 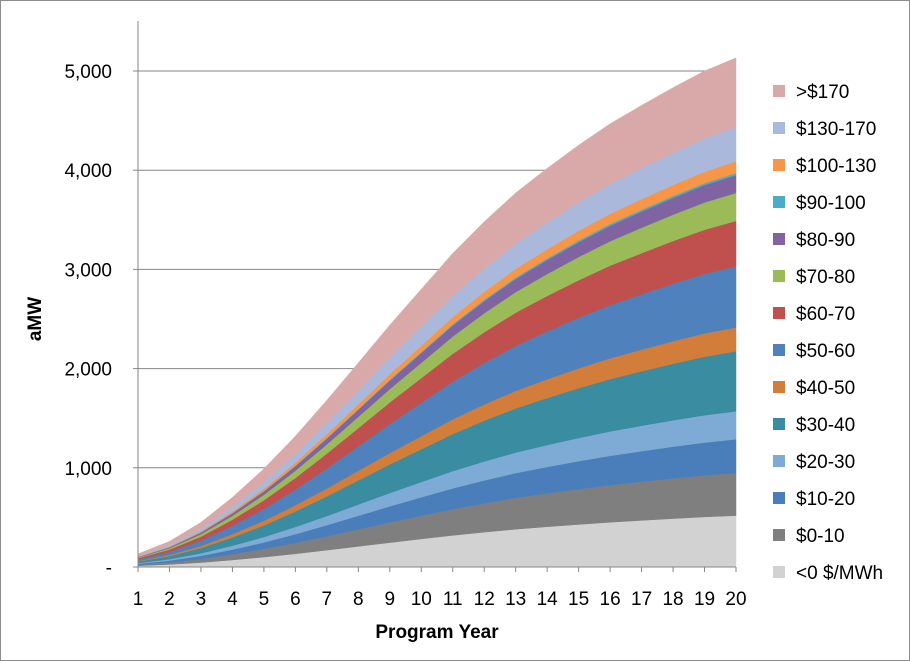 I want to click on legend-item: $130-170, so click(x=824, y=129).